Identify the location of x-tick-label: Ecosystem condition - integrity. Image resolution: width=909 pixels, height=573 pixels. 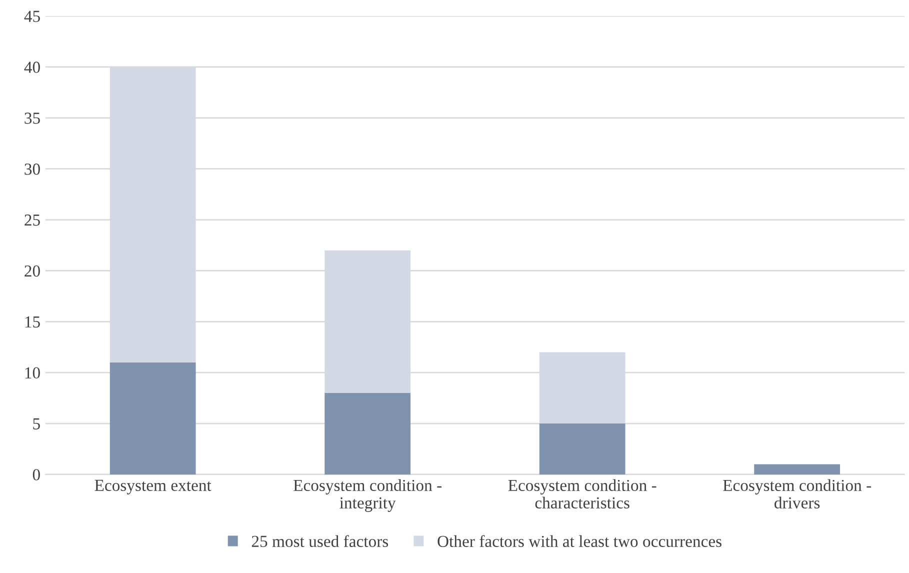
(368, 495).